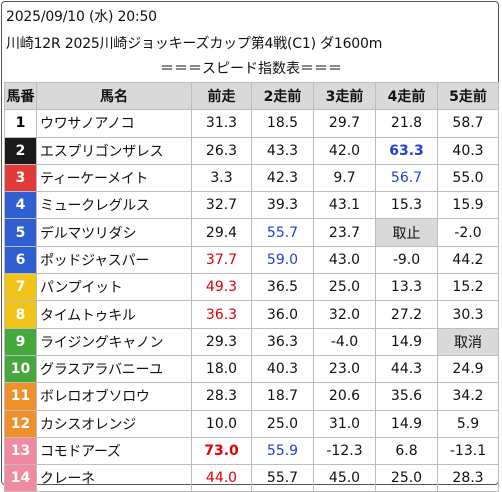  I want to click on 4-back-index: 63.3, so click(406, 150).